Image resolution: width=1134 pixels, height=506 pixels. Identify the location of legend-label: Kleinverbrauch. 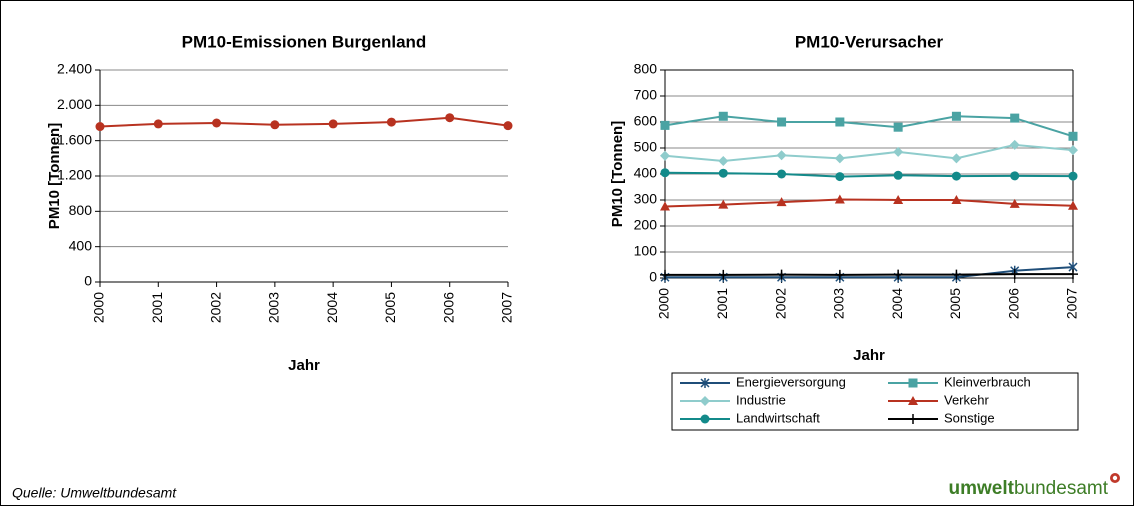
(987, 381).